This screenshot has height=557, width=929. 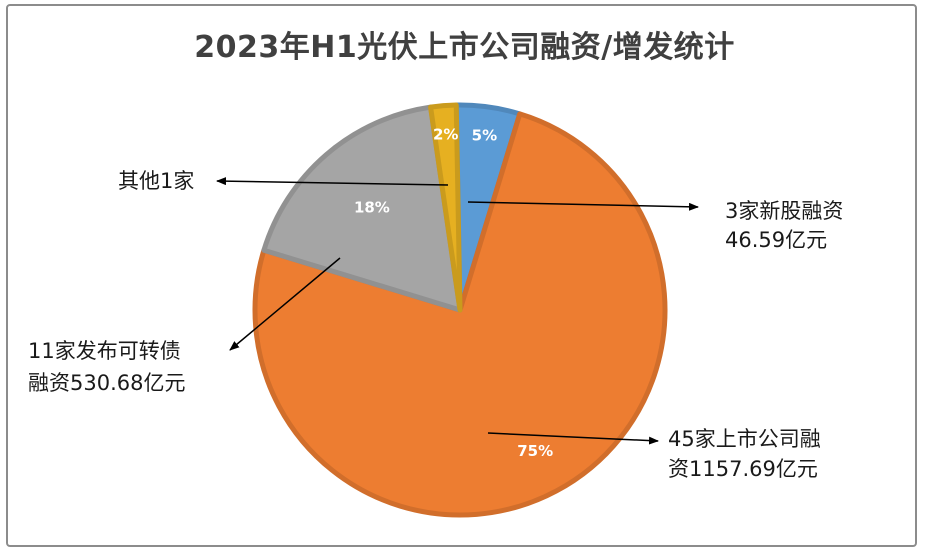 What do you see at coordinates (743, 469) in the screenshot?
I see `slice-annotation-label: 资1157.69亿元` at bounding box center [743, 469].